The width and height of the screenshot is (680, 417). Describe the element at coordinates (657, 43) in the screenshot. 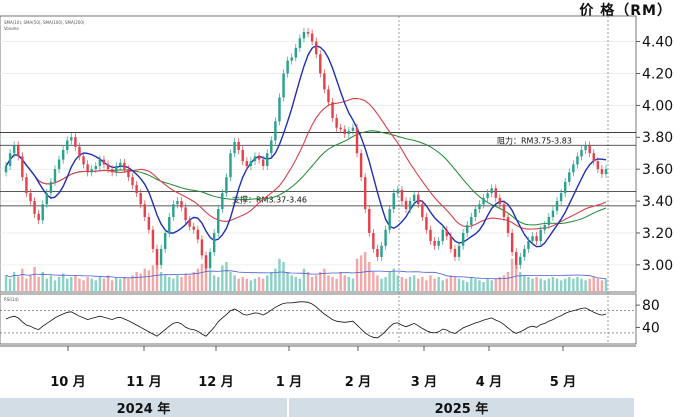

I see `y-tick-label-0: 4.40` at that location.